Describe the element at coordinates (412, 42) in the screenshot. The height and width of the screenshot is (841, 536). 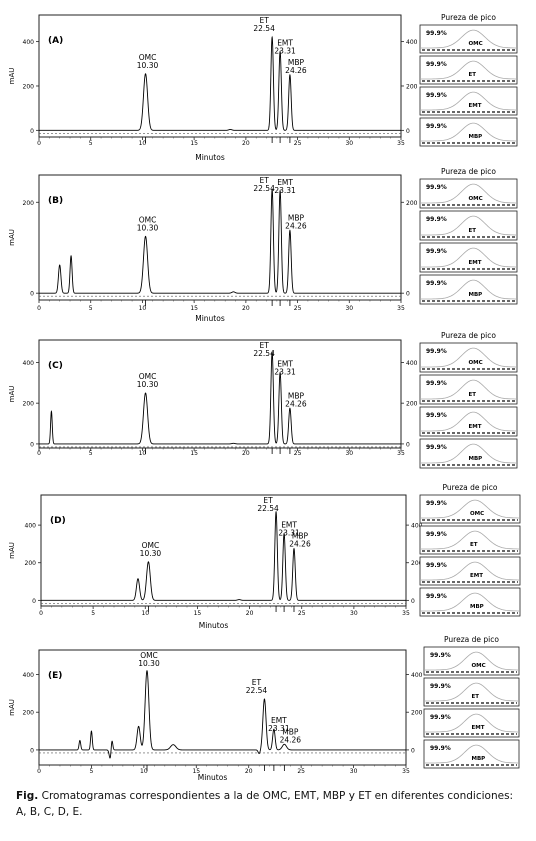
I see `y-tick-label-right: 400` at that location.